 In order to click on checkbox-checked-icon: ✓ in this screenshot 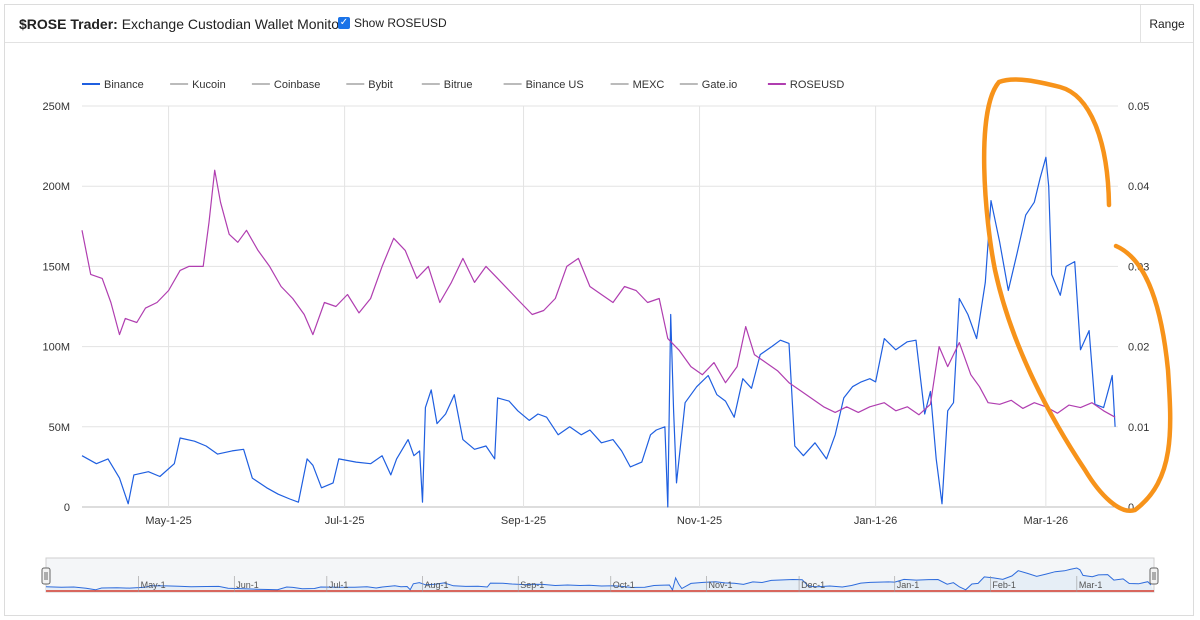, I will do `click(344, 23)`.